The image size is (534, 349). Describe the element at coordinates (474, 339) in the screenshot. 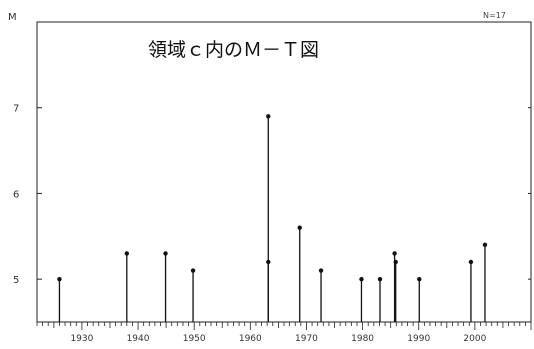

I see `x-tick-label: 2000` at that location.